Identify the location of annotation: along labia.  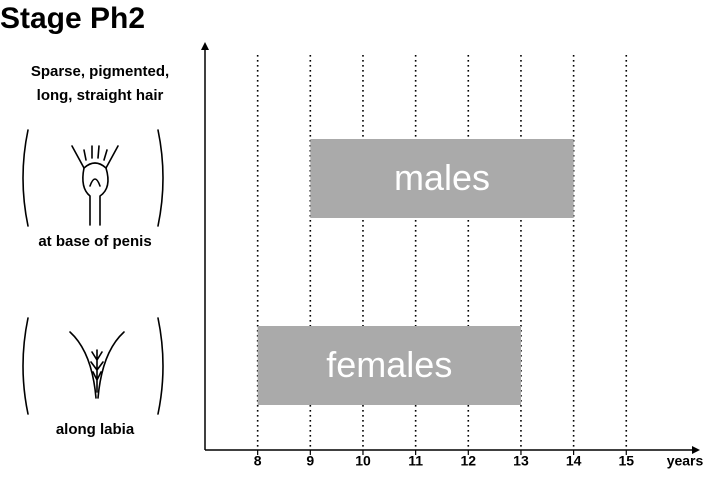
(95, 429).